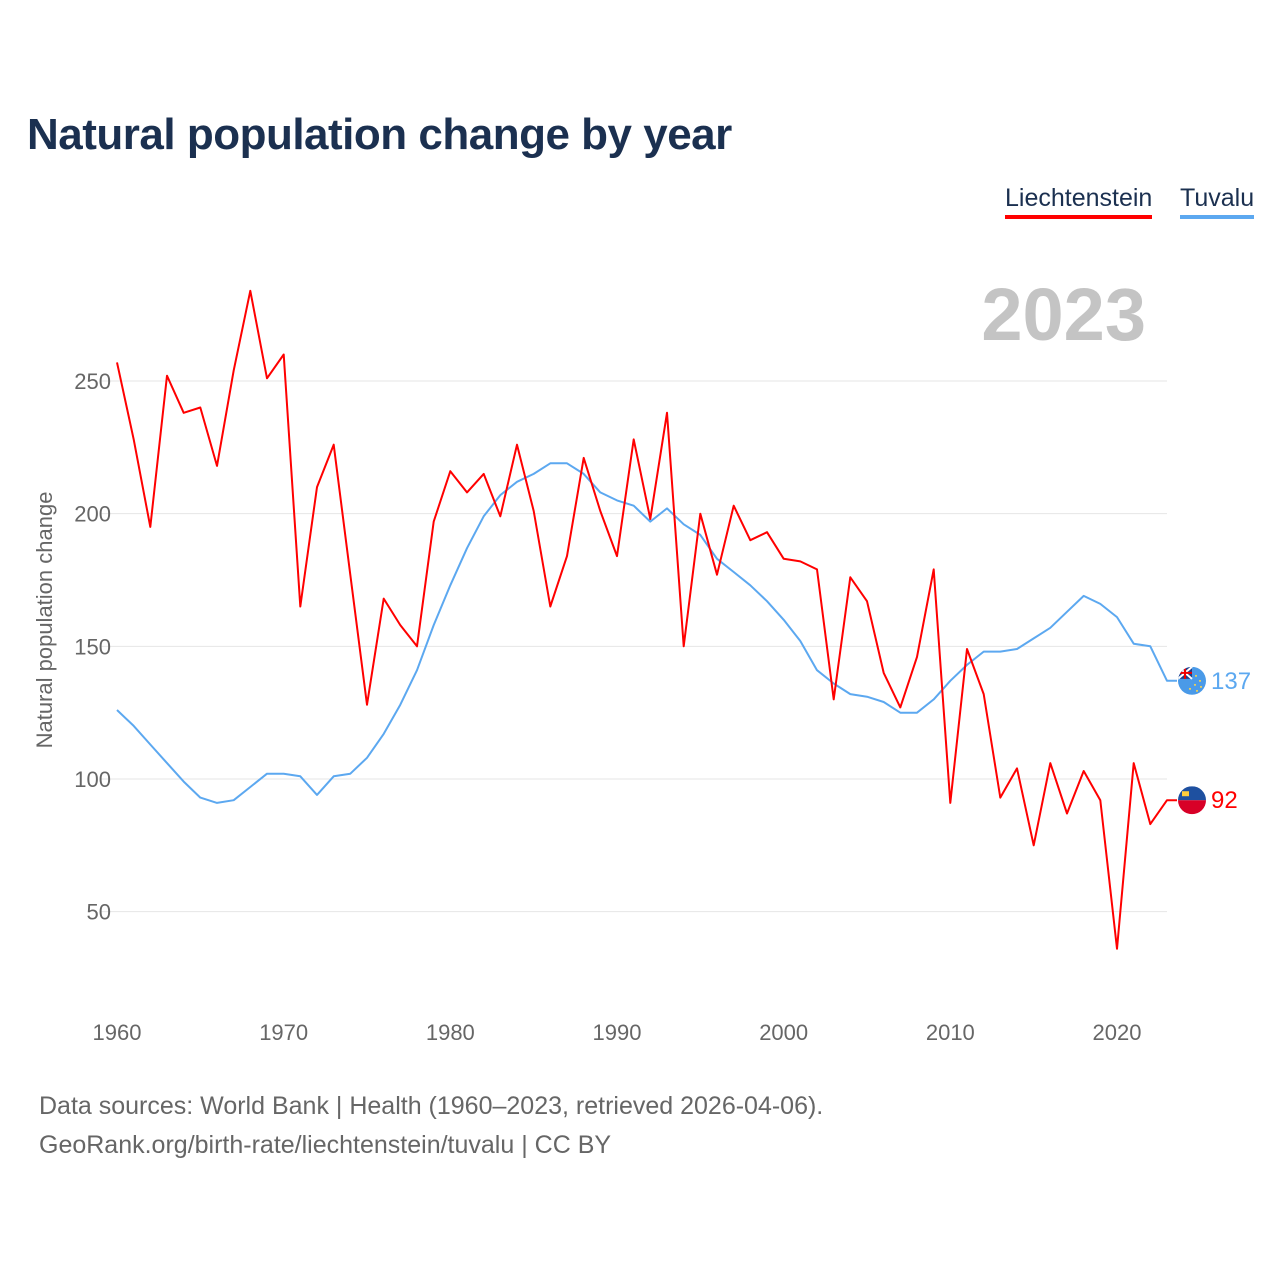 The width and height of the screenshot is (1280, 1280). Describe the element at coordinates (1117, 1032) in the screenshot. I see `x-tick-label: 2020` at that location.